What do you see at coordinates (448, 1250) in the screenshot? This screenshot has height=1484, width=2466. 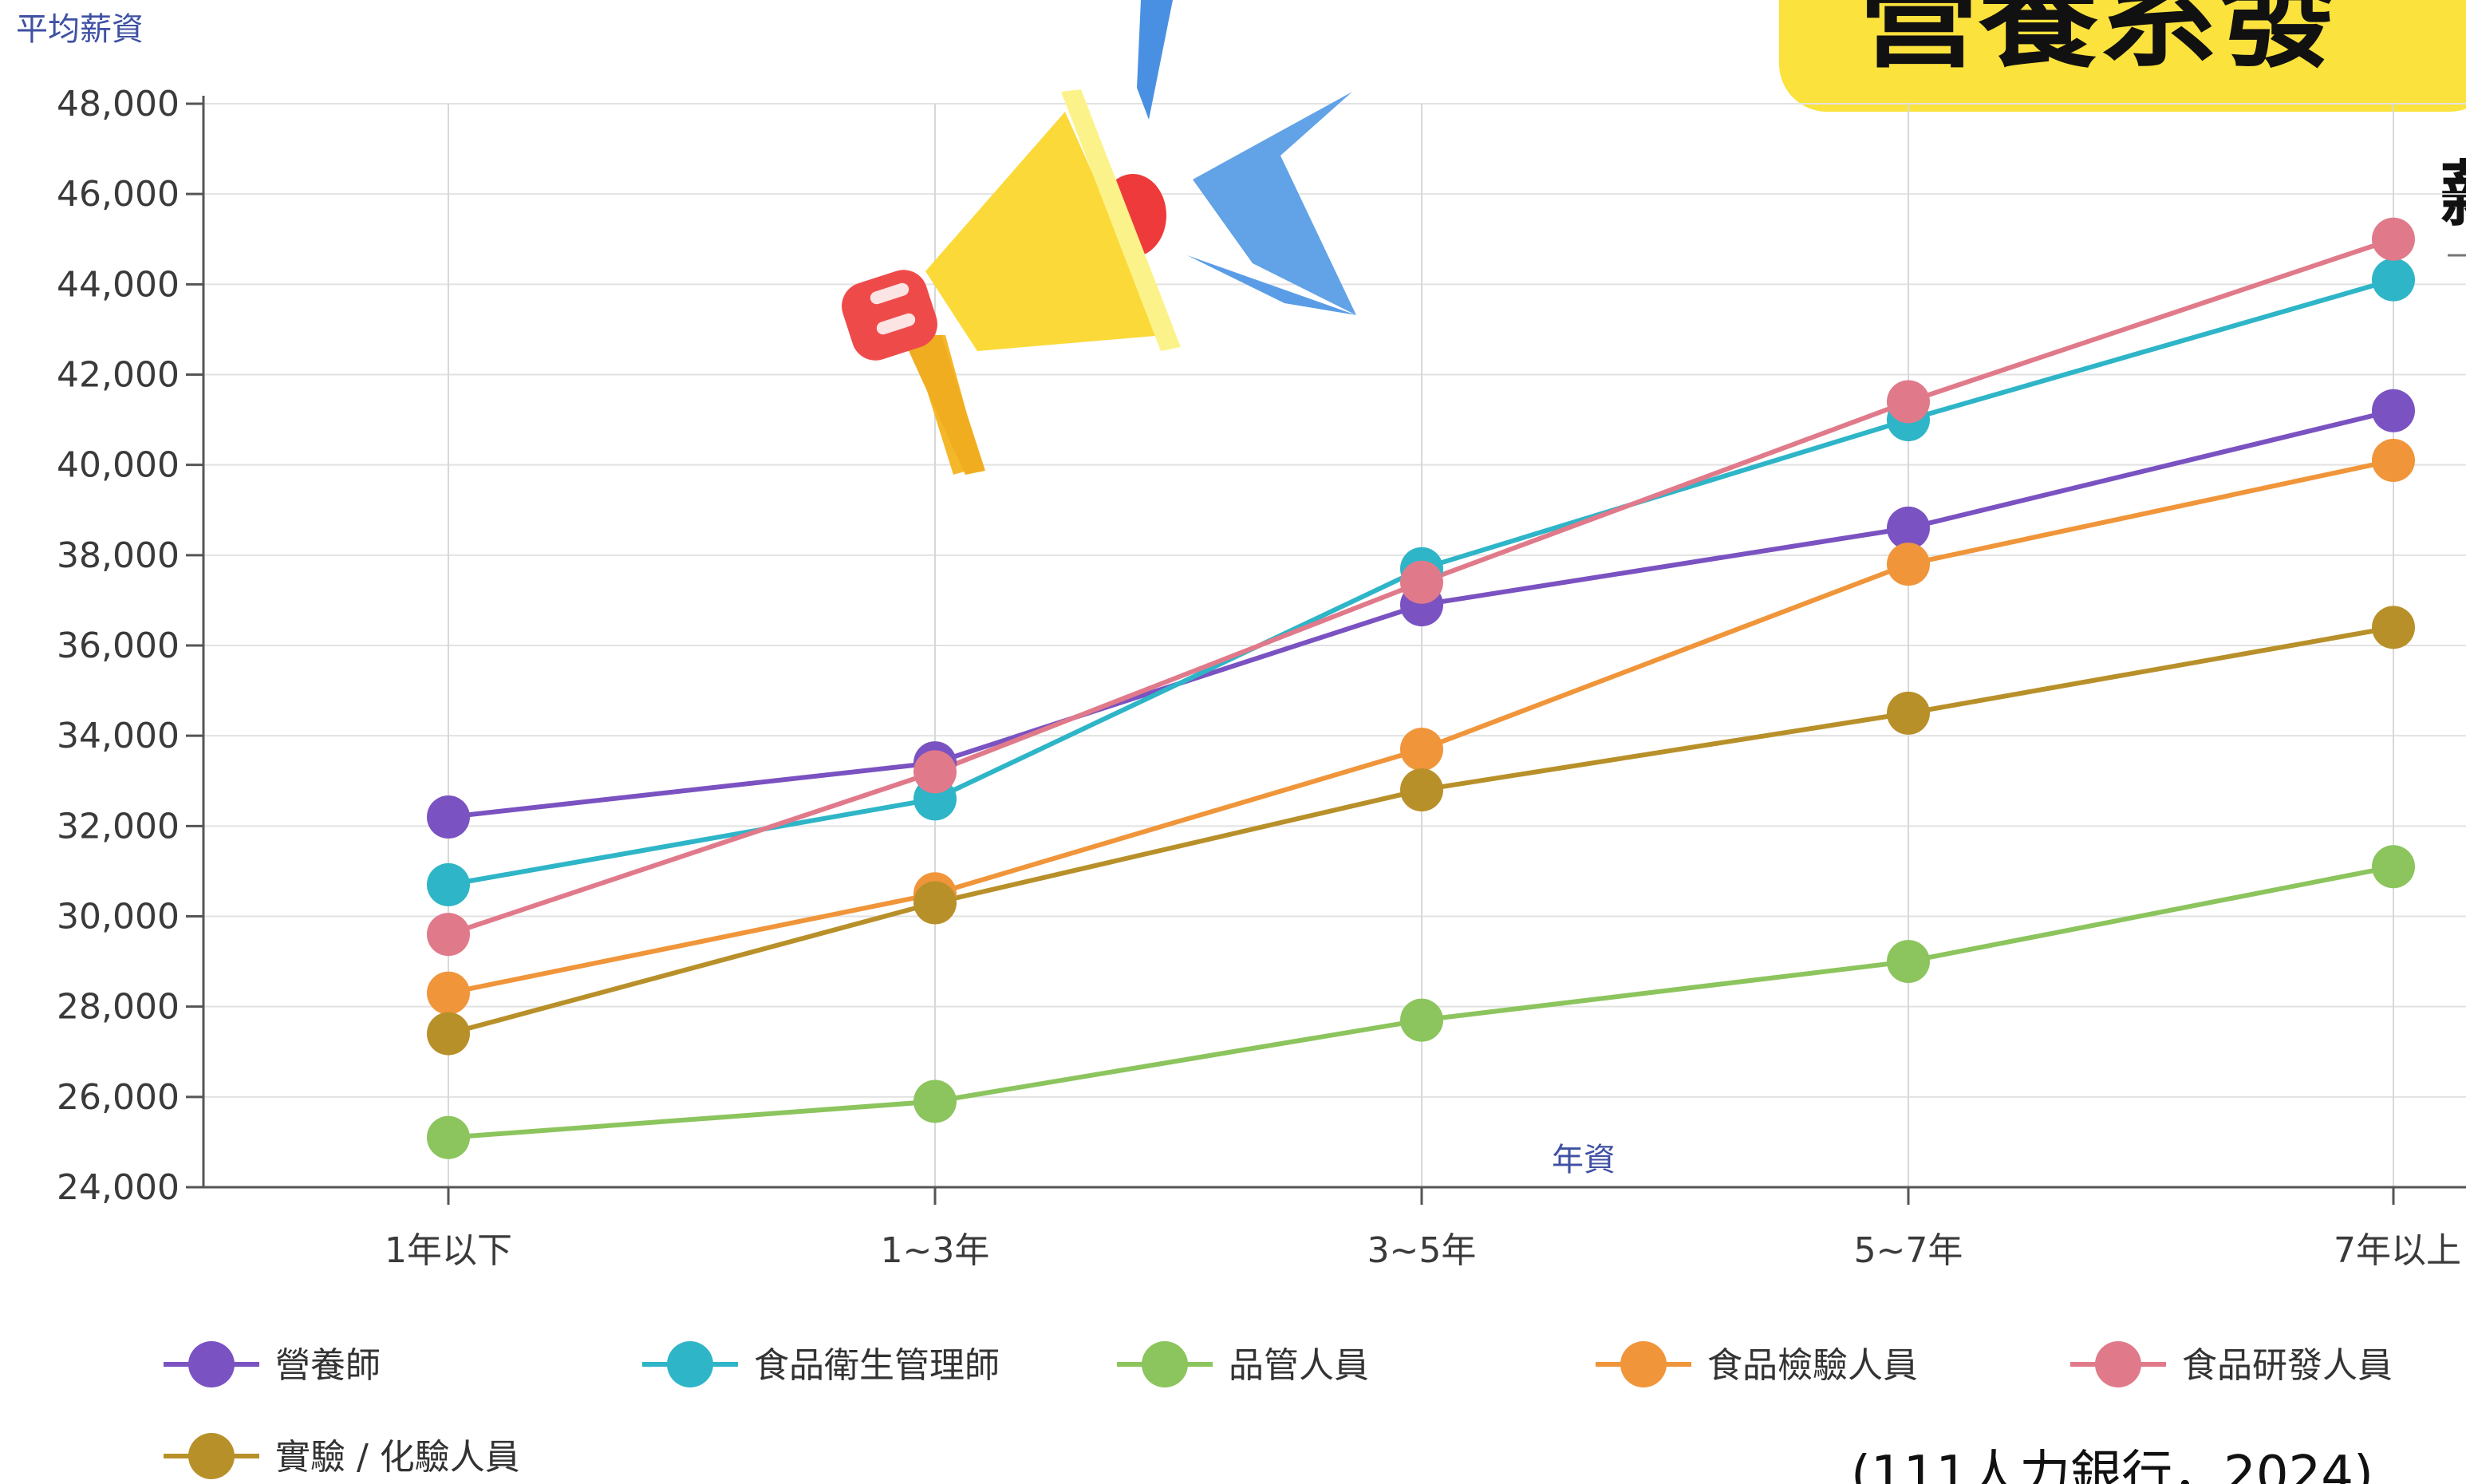 I see `x-tick-label: 1年以下` at bounding box center [448, 1250].